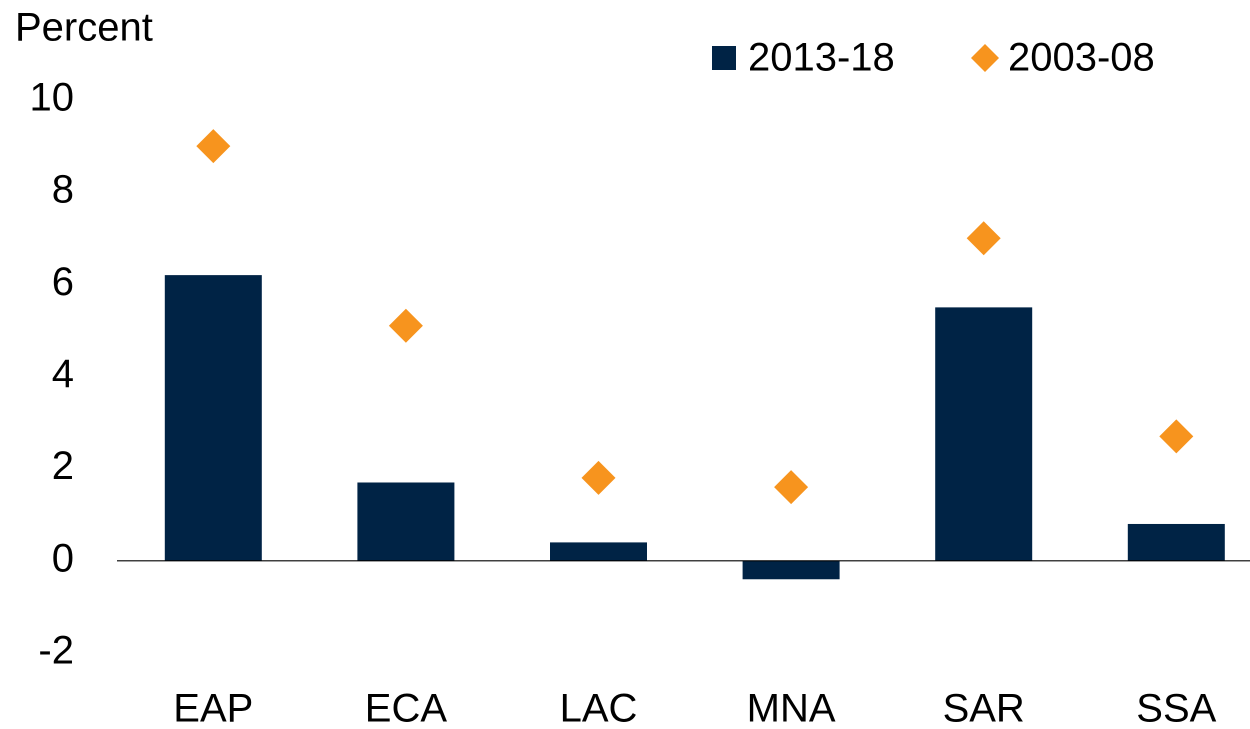 The width and height of the screenshot is (1250, 729). Describe the element at coordinates (63, 558) in the screenshot. I see `y-tick-label: 0` at that location.